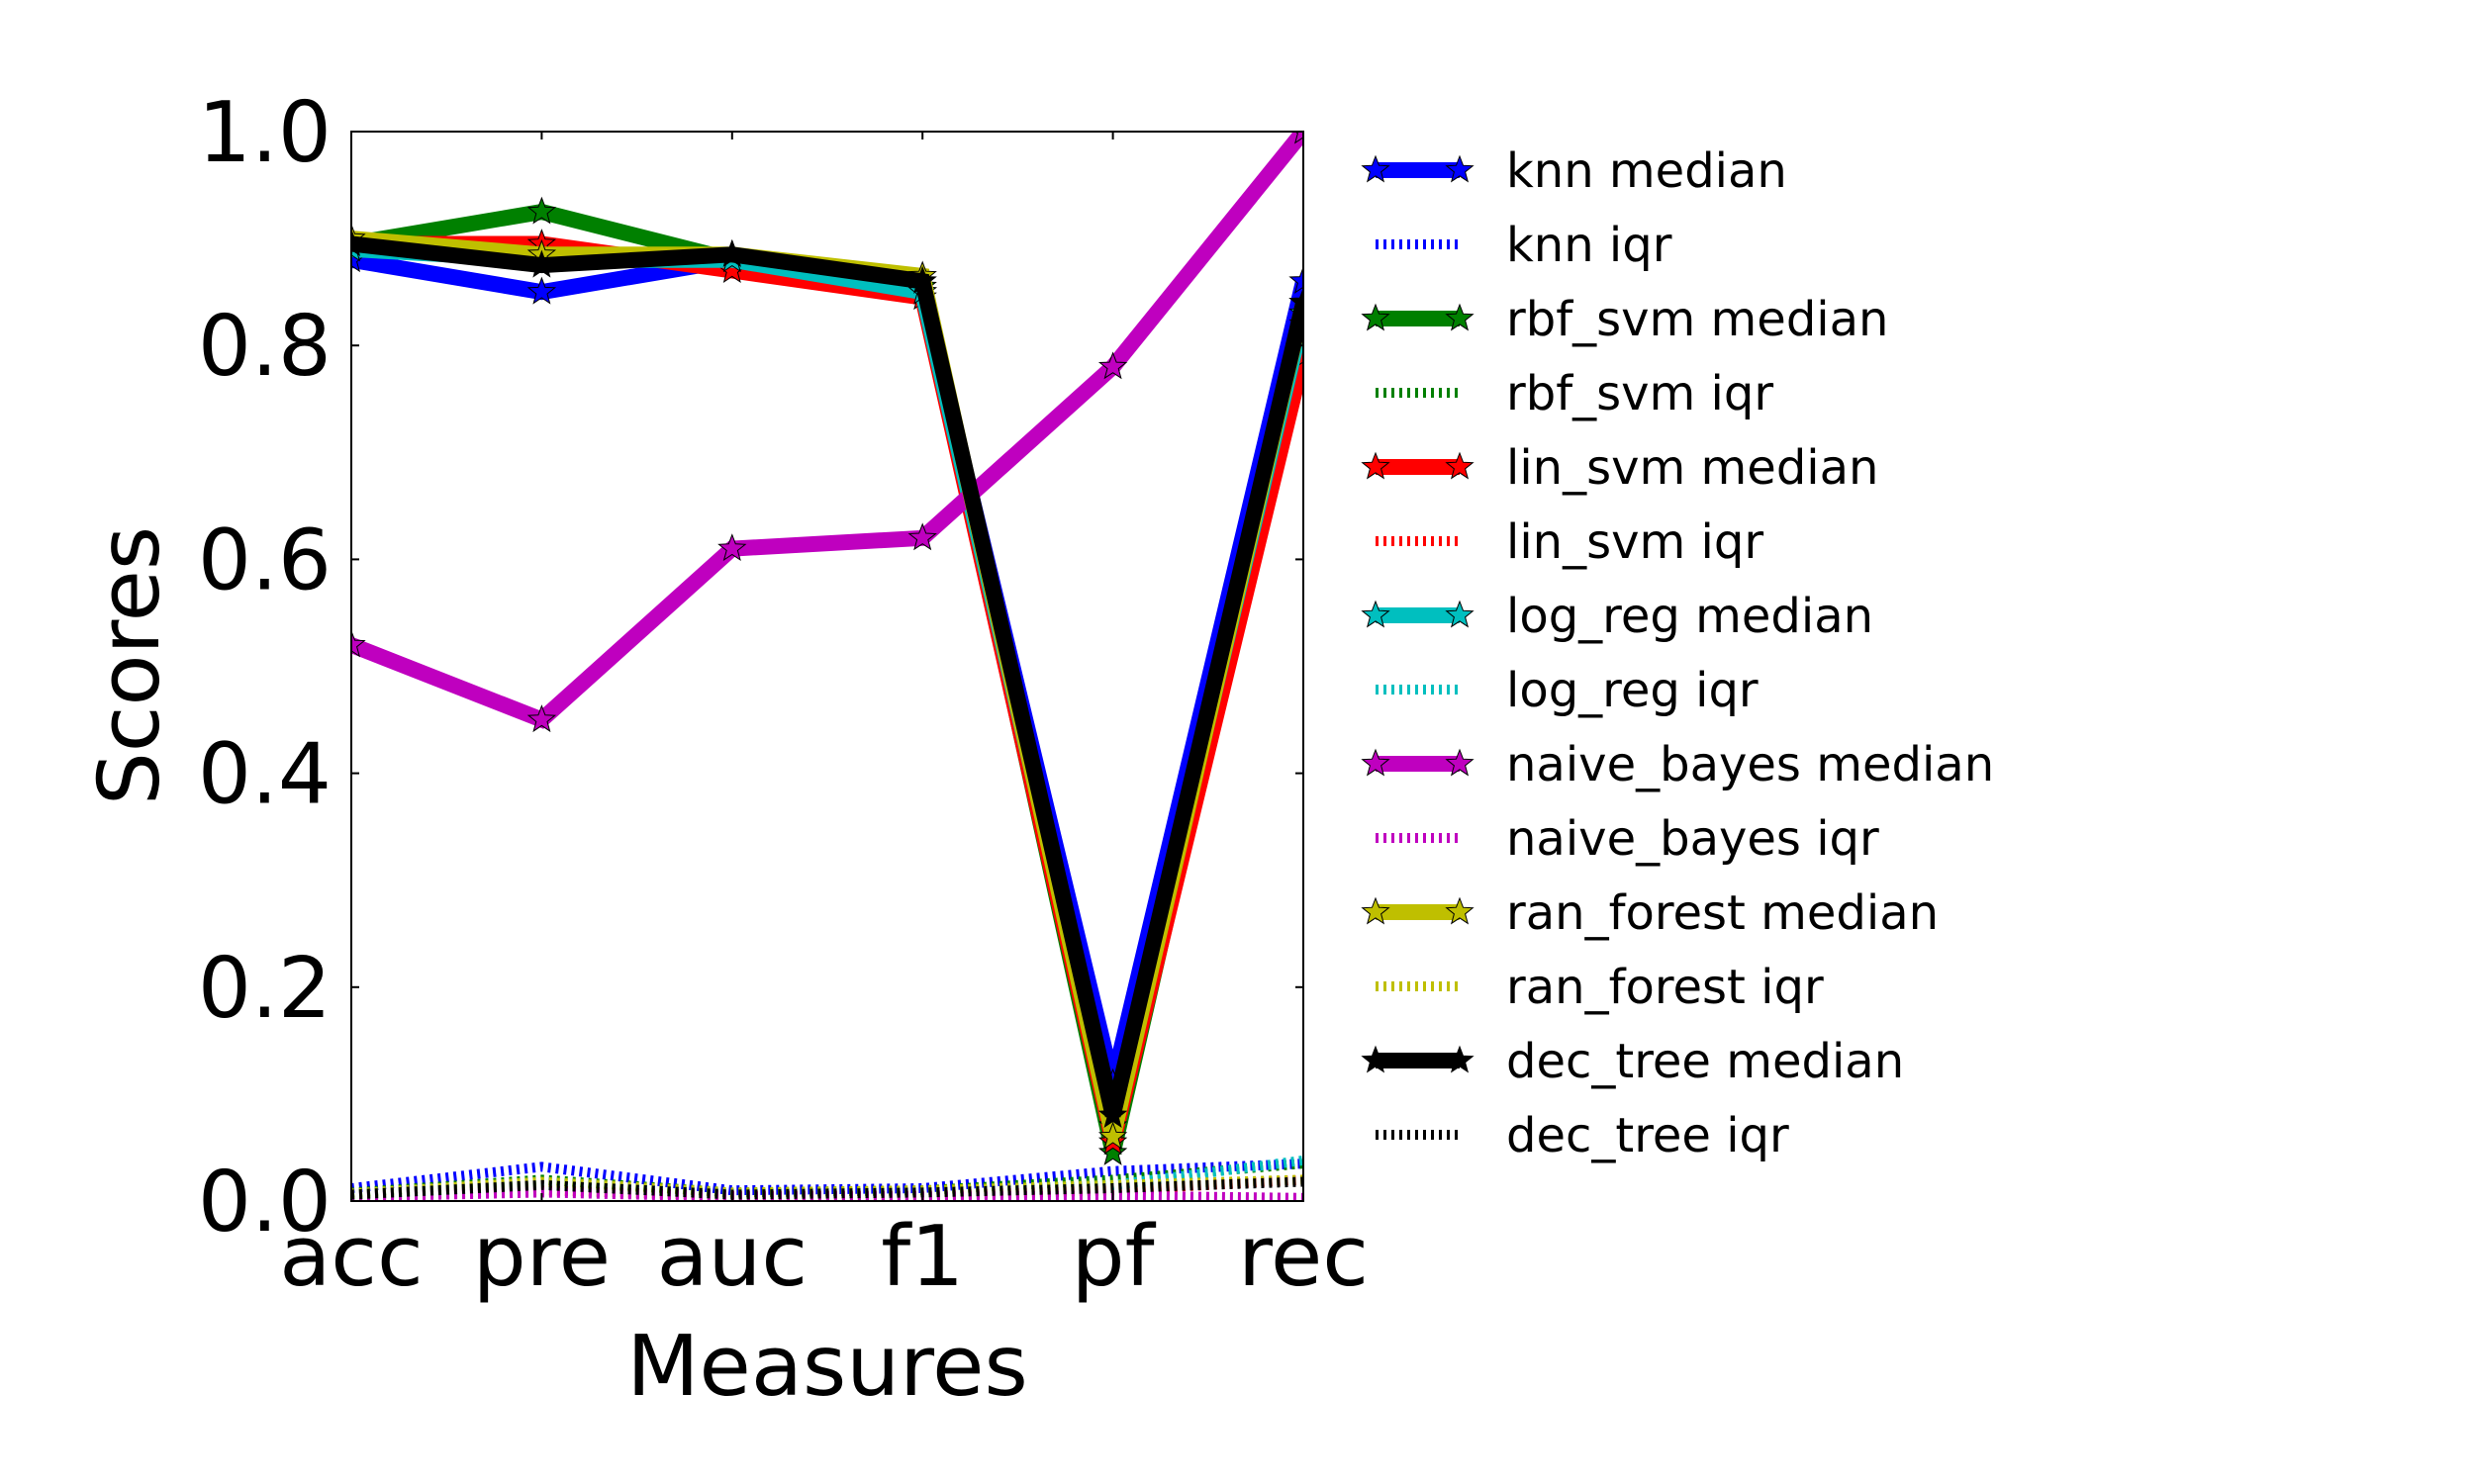 The image size is (2474, 1484). I want to click on legend-item-knn-iqr: knn iqr, so click(1524, 245).